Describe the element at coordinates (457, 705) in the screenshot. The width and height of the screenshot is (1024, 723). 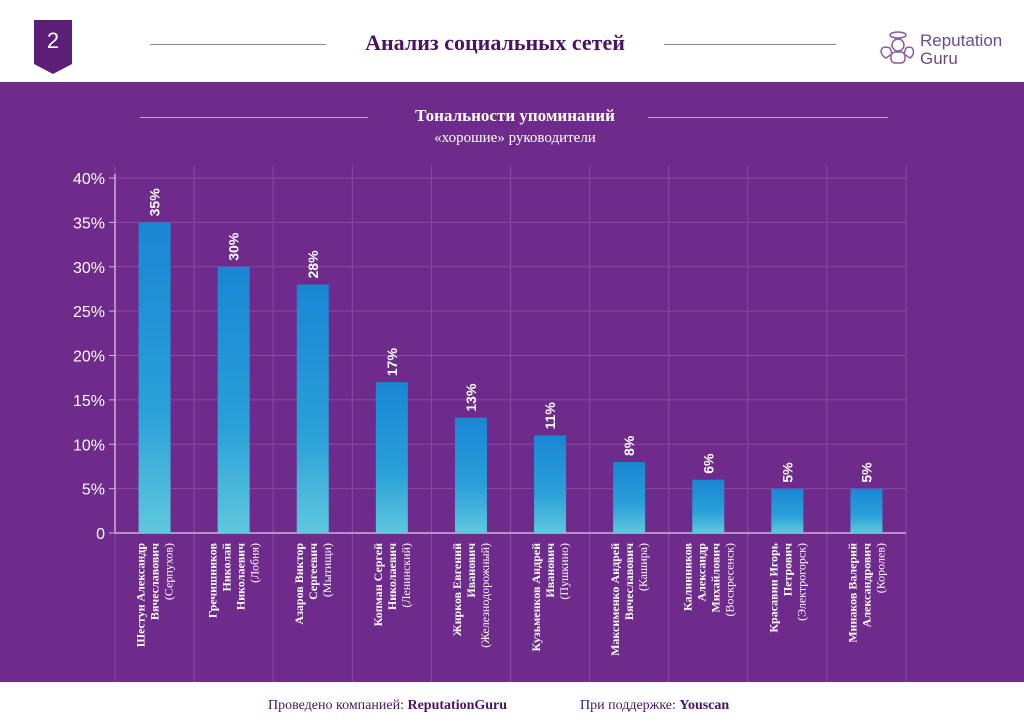
I see `footer-left-company: ReputationGuru` at that location.